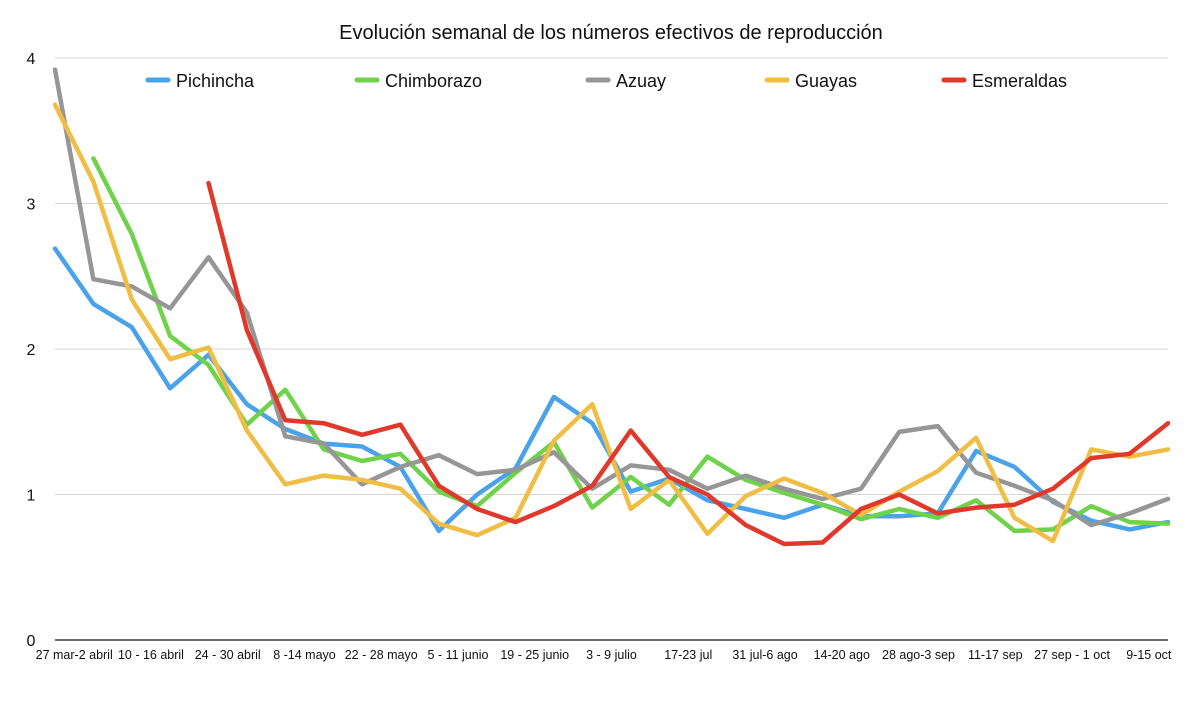 The height and width of the screenshot is (716, 1200). I want to click on x-tick-label: 3 - 9 julio, so click(611, 655).